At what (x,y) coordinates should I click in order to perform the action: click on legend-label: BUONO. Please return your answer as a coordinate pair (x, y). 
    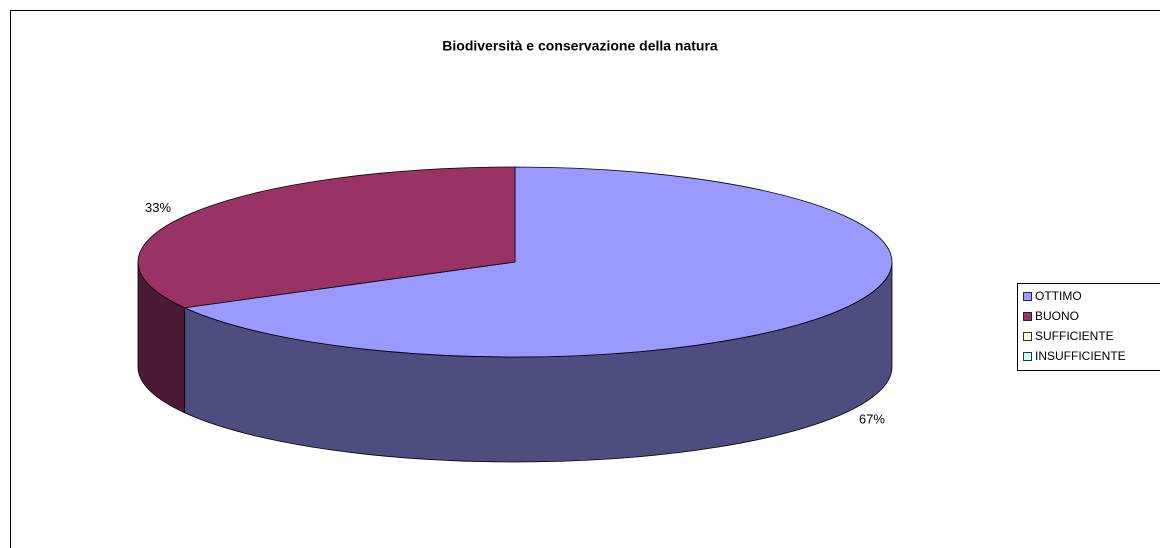
    Looking at the image, I should click on (1057, 316).